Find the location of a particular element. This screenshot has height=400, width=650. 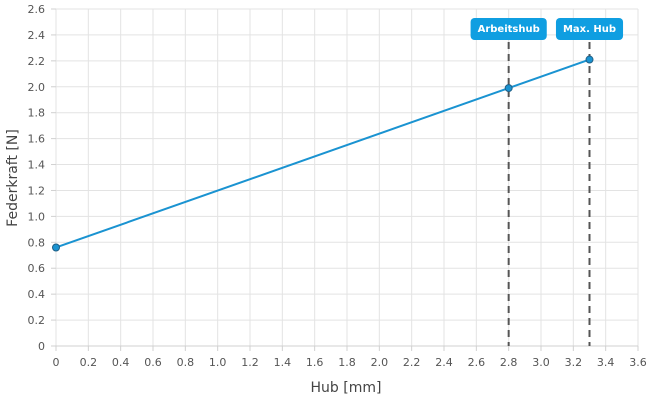

x-axis-title: Hub [mm] is located at coordinates (346, 388).